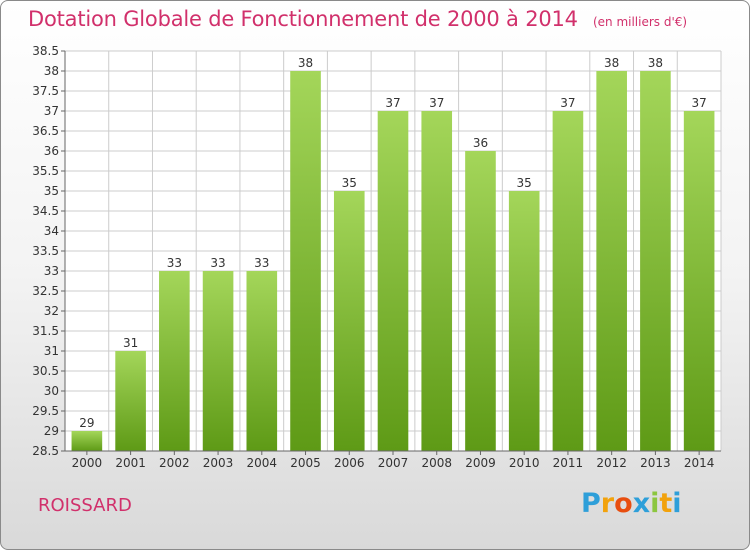 The width and height of the screenshot is (750, 550). I want to click on y-tick-label: 34, so click(51, 231).